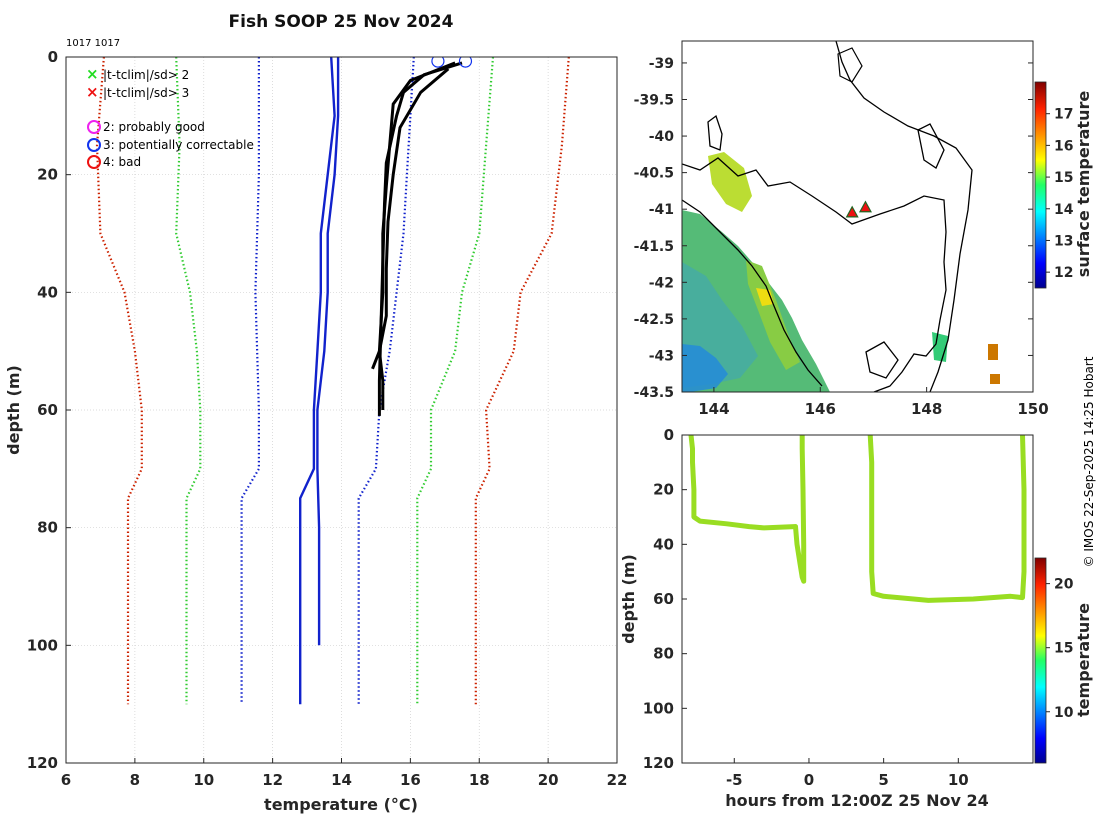 The width and height of the screenshot is (1100, 820). What do you see at coordinates (47, 528) in the screenshot?
I see `profile-ytick-label: 80` at bounding box center [47, 528].